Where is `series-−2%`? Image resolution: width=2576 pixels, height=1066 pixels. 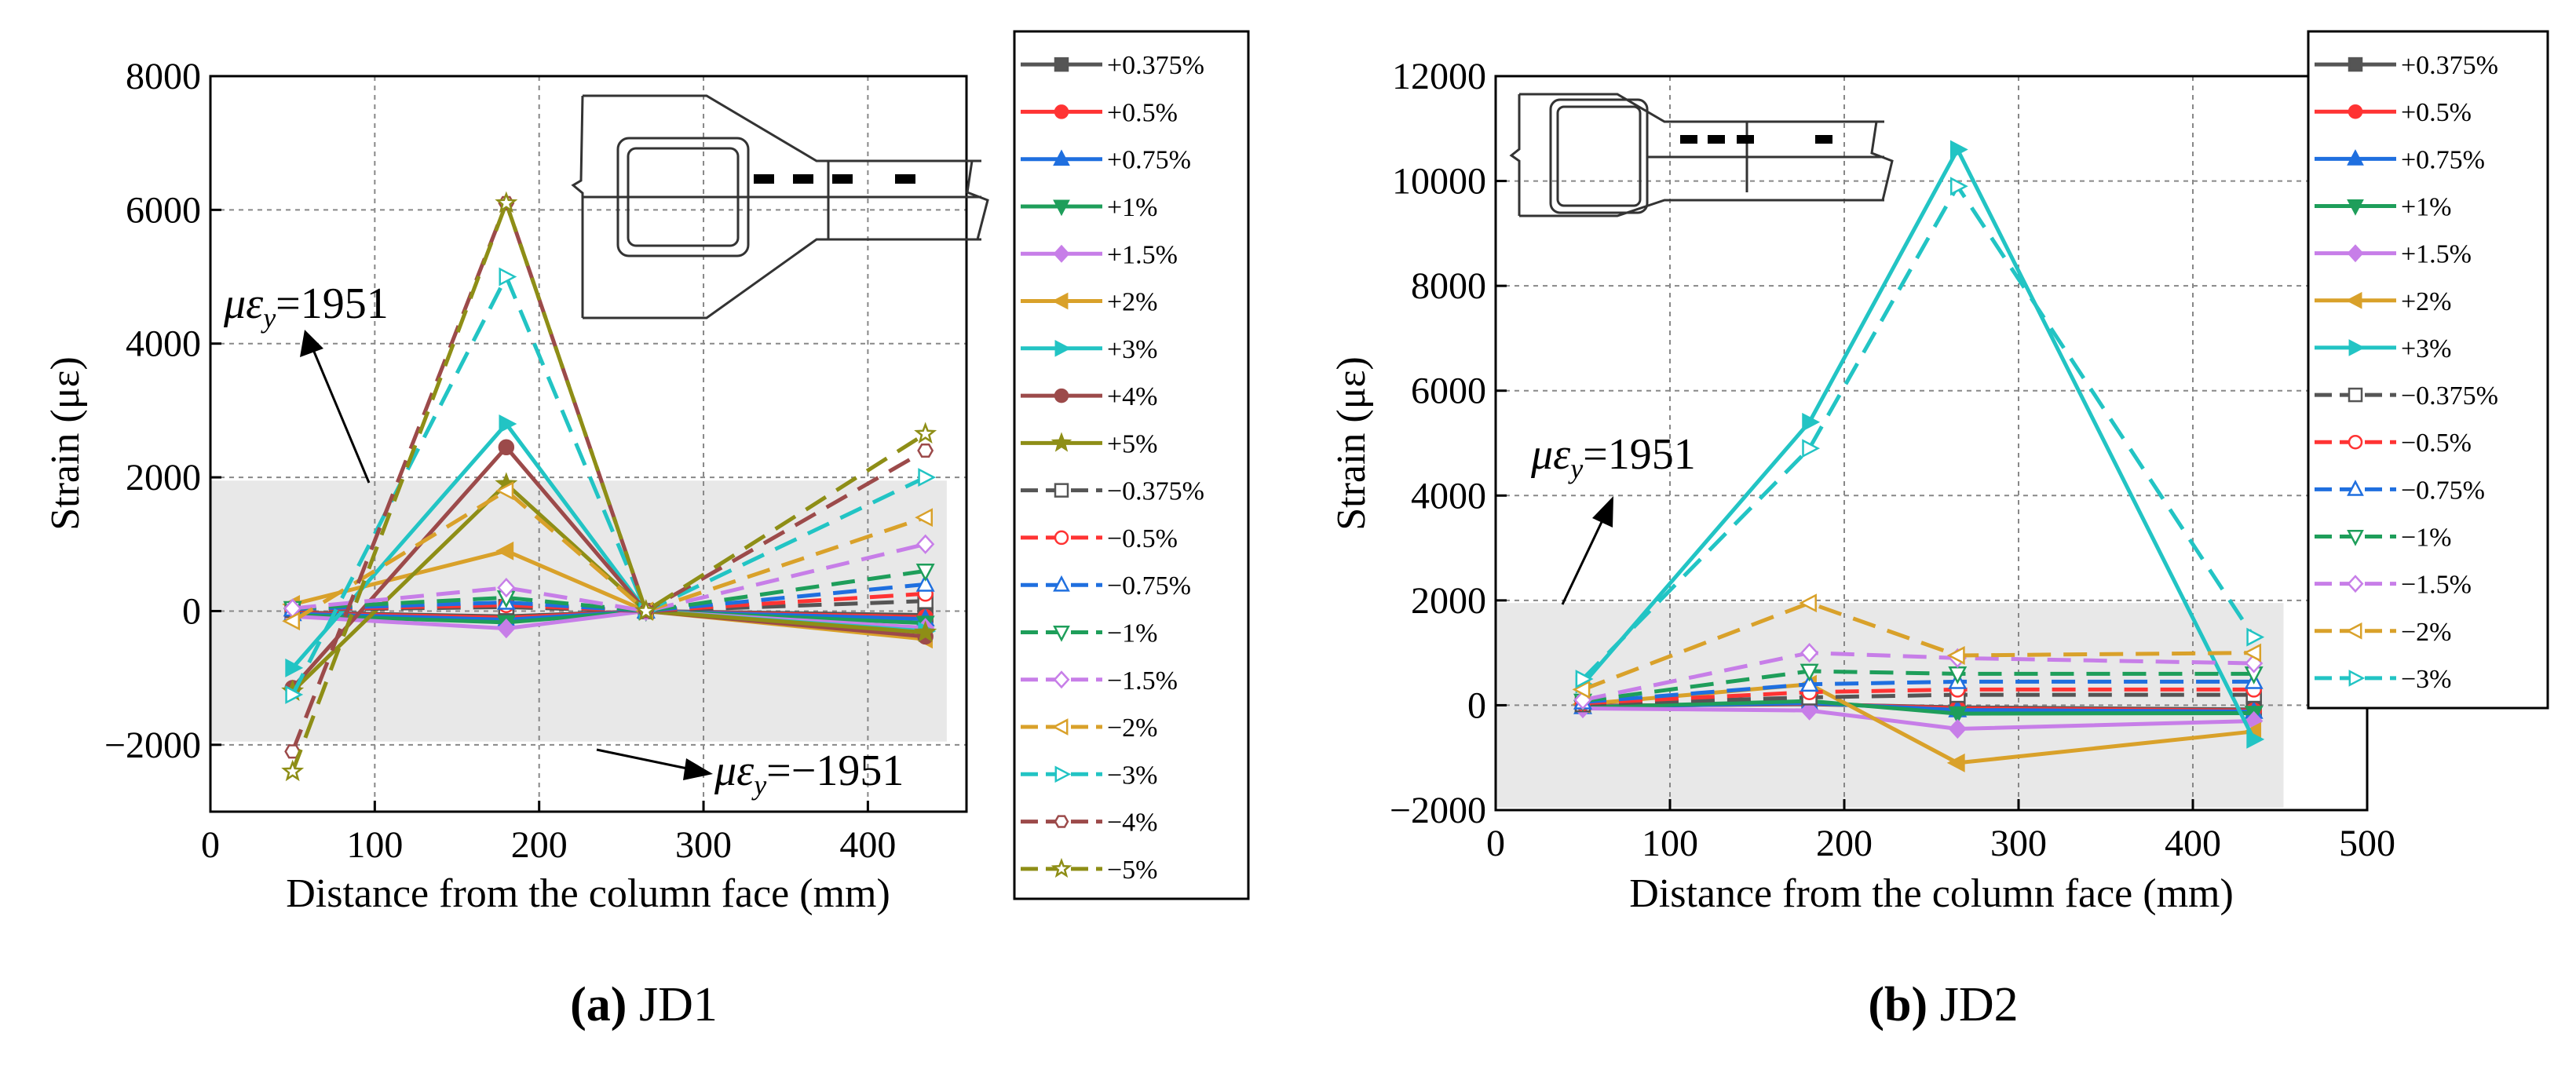
series-−2% is located at coordinates (1917, 646).